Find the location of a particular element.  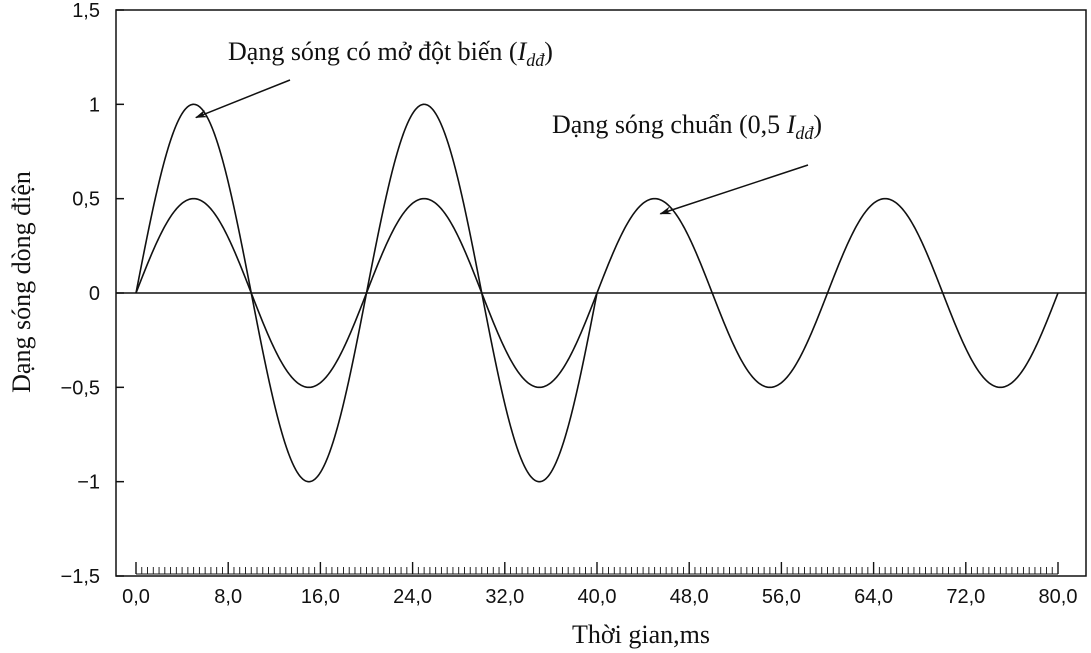

annotation-label-1: Dạng sóng có mở đột biến (Idđ) is located at coordinates (390, 53).